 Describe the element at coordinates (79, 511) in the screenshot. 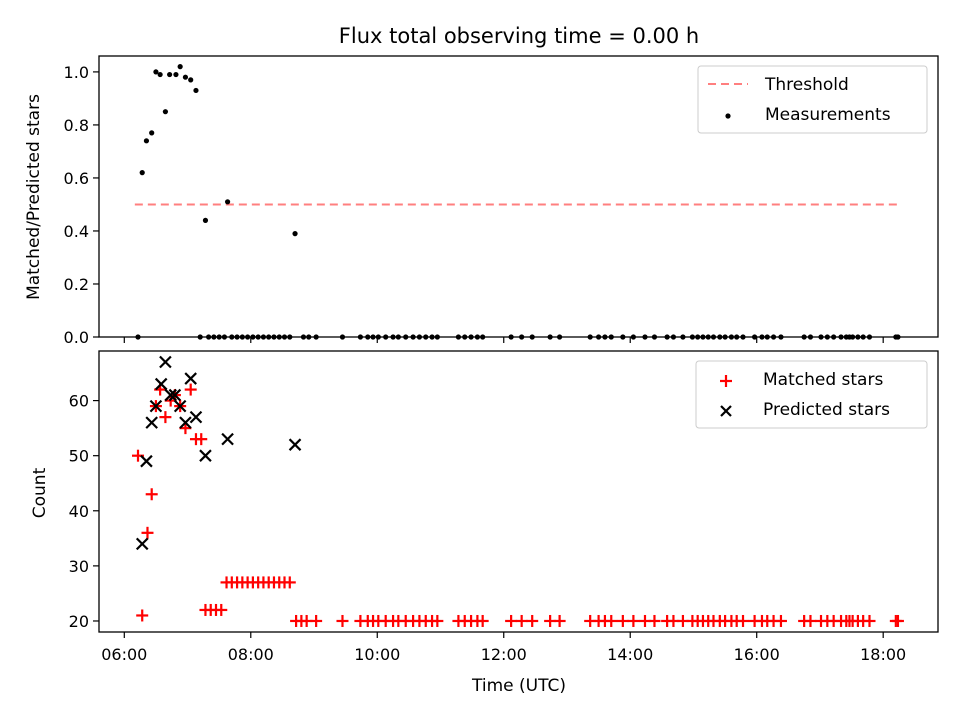

I see `bottom-y-tick-label: 40` at that location.